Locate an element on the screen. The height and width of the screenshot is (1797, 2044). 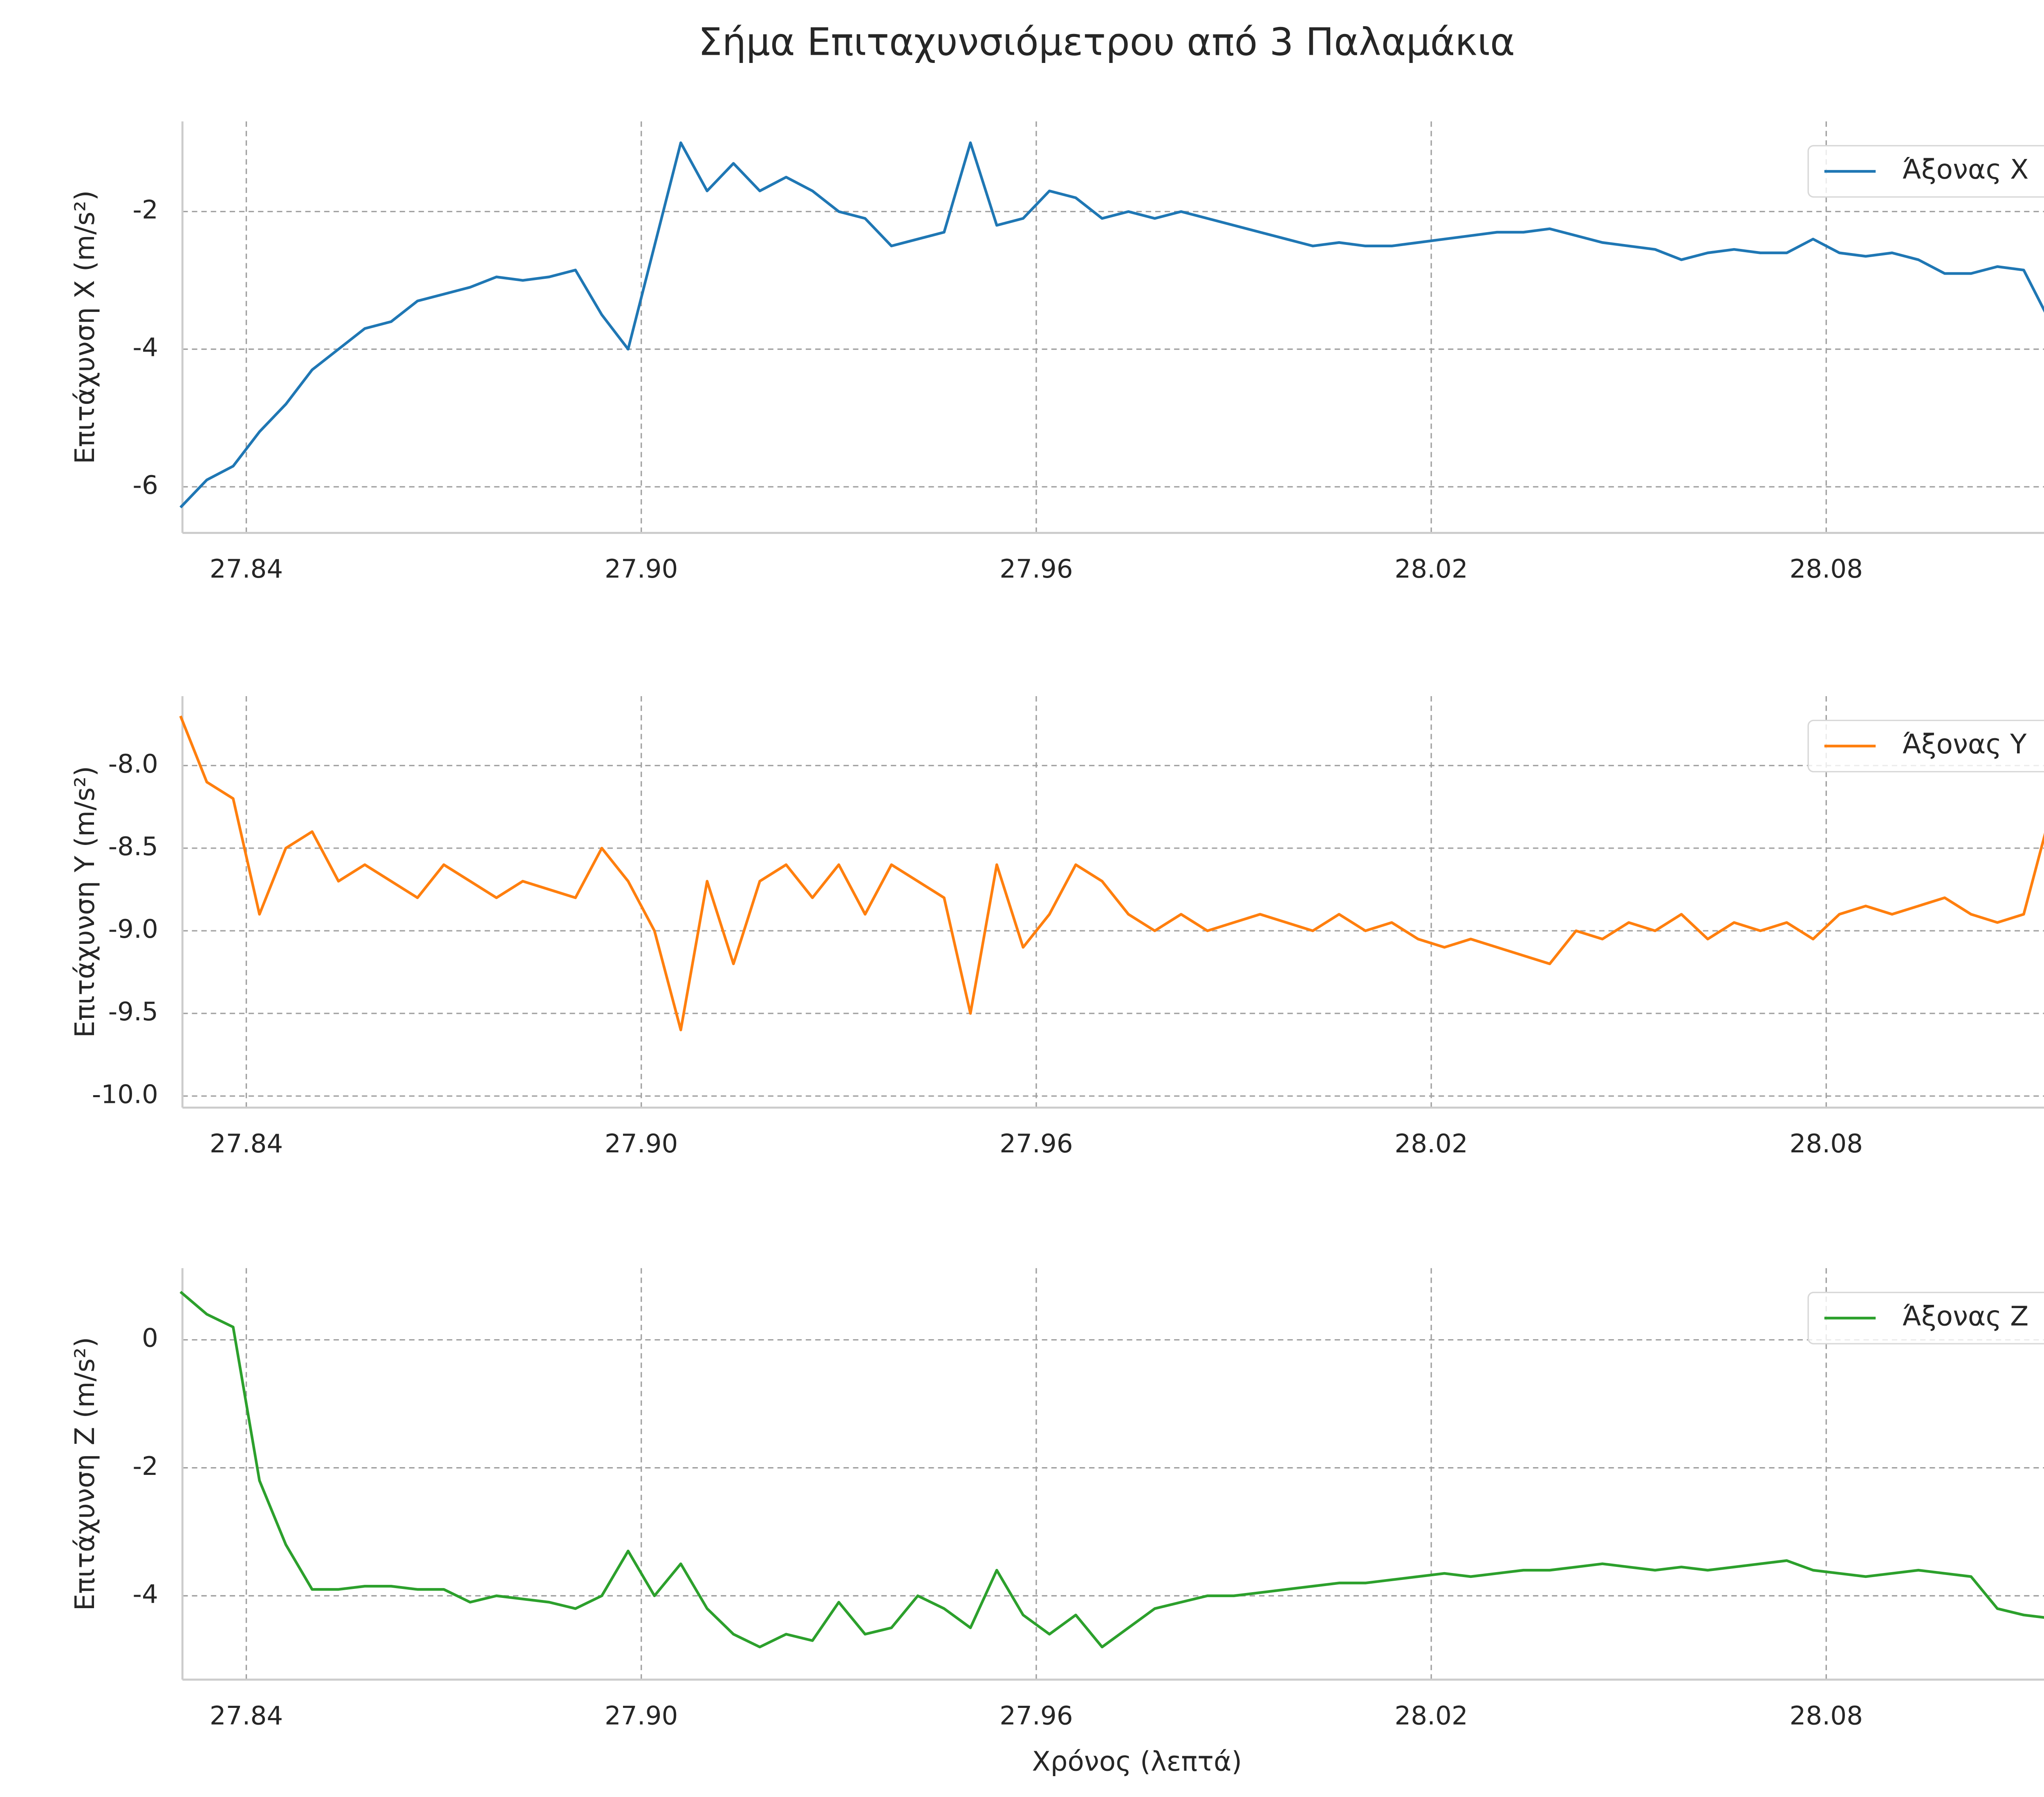
y-tick-label: -8.5 is located at coordinates (133, 846).